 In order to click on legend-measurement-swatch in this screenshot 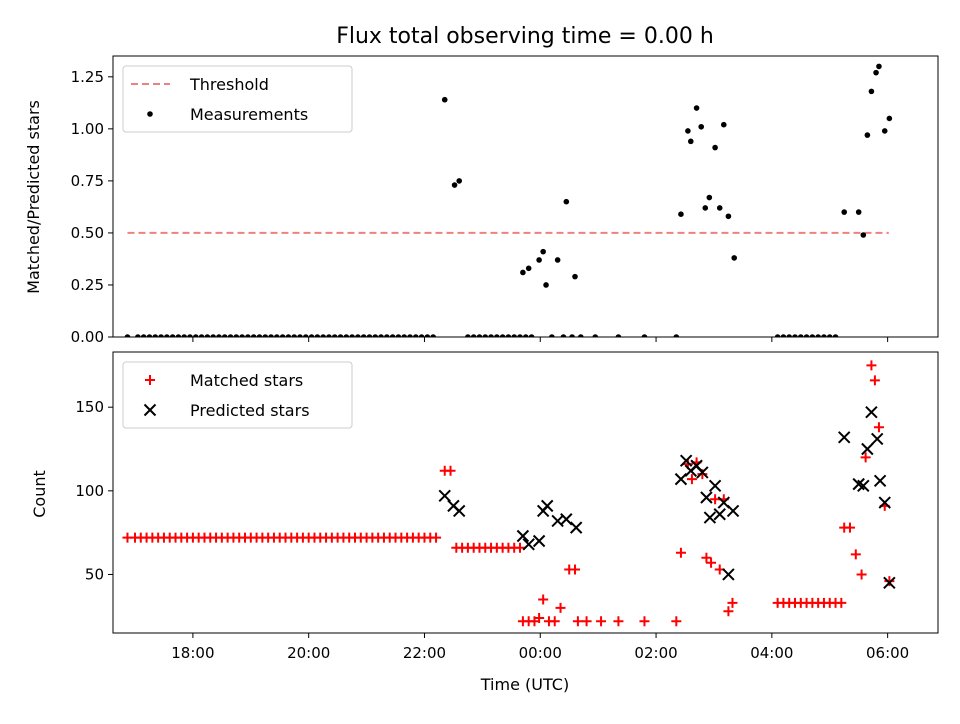, I will do `click(150, 114)`.